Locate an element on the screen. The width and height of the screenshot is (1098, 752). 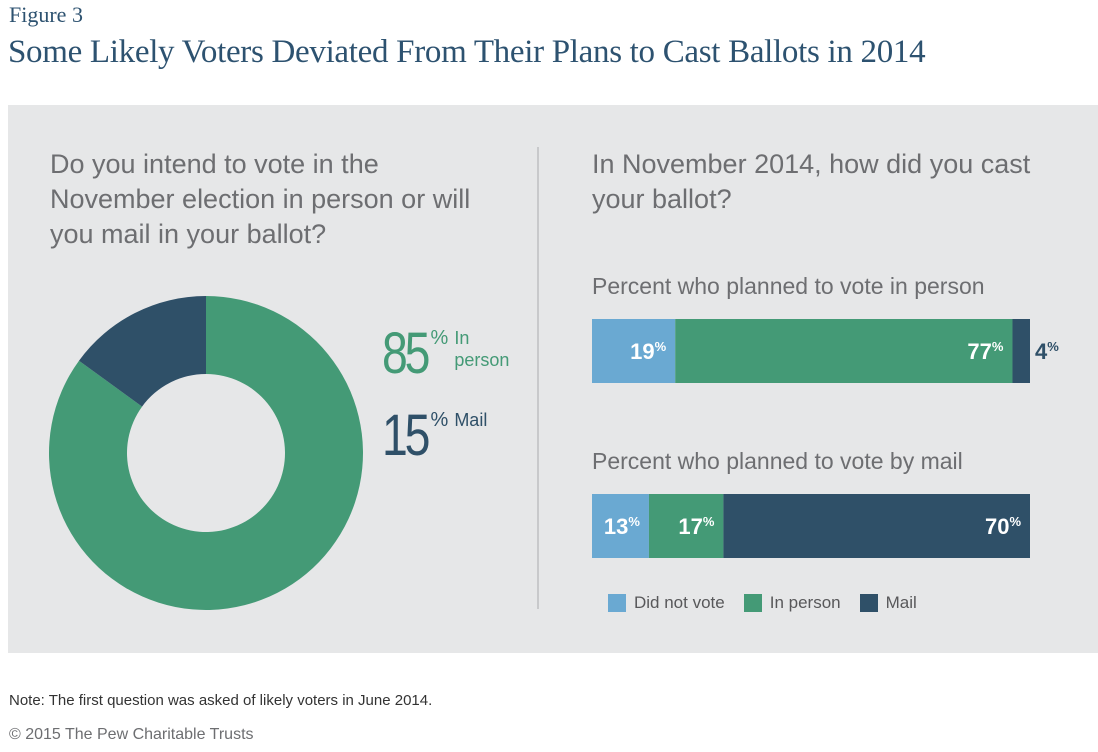
copyright: © 2015 The Pew Charitable Trusts is located at coordinates (131, 734).